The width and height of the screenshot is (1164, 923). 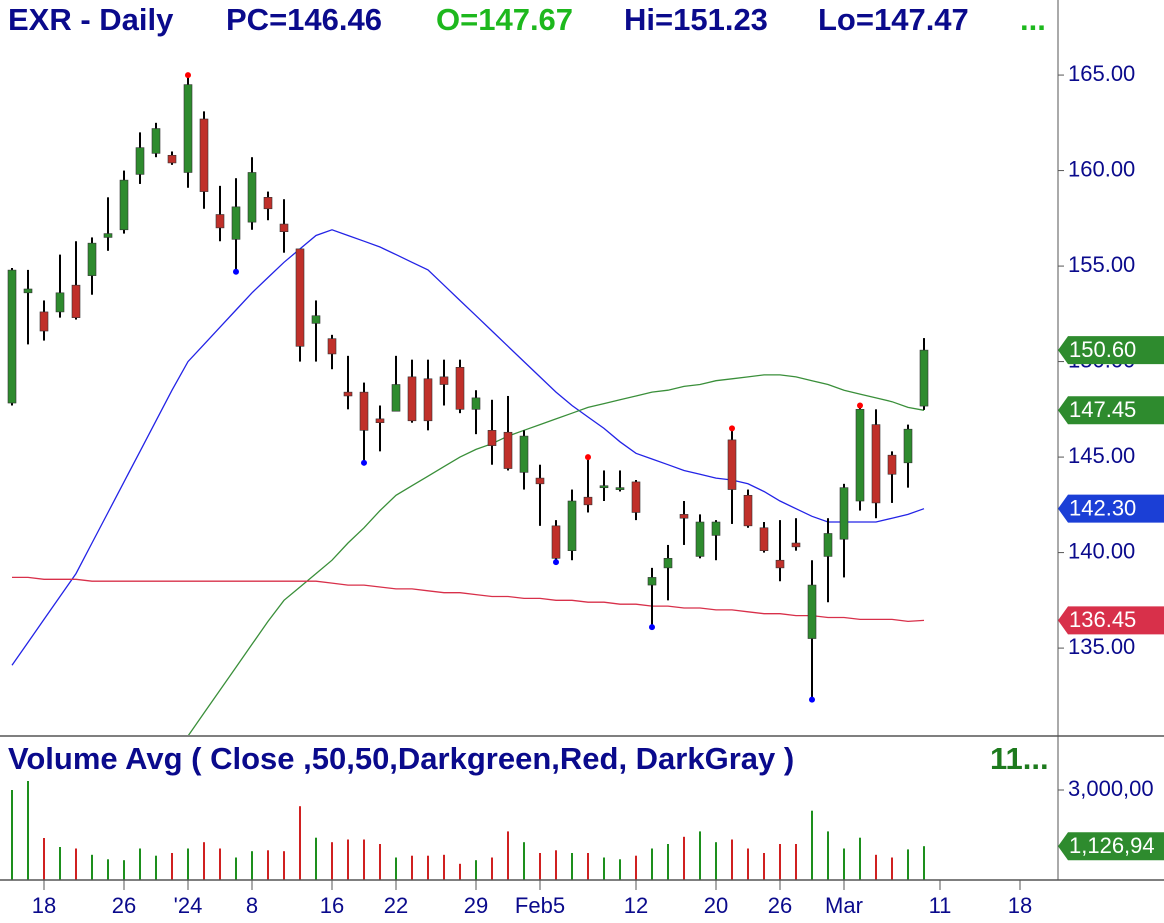 What do you see at coordinates (468, 830) in the screenshot?
I see `volume-panel` at bounding box center [468, 830].